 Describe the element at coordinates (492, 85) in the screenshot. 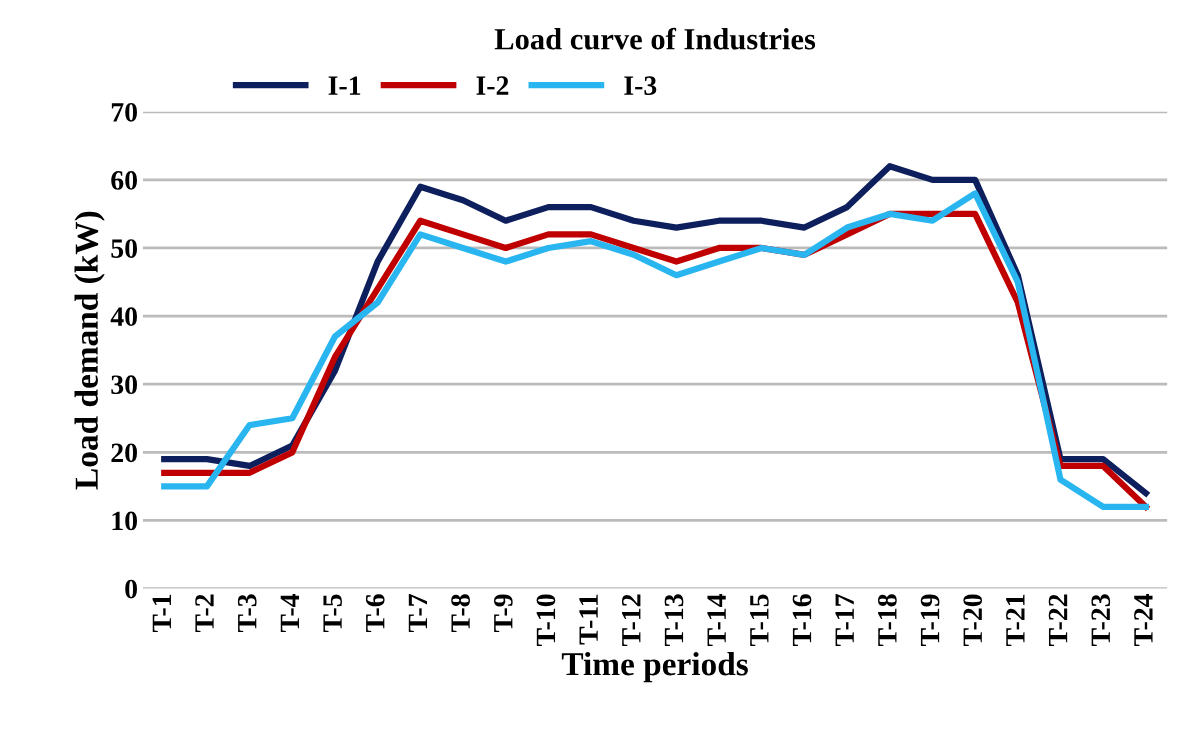

I see `legend-label: I-2` at that location.